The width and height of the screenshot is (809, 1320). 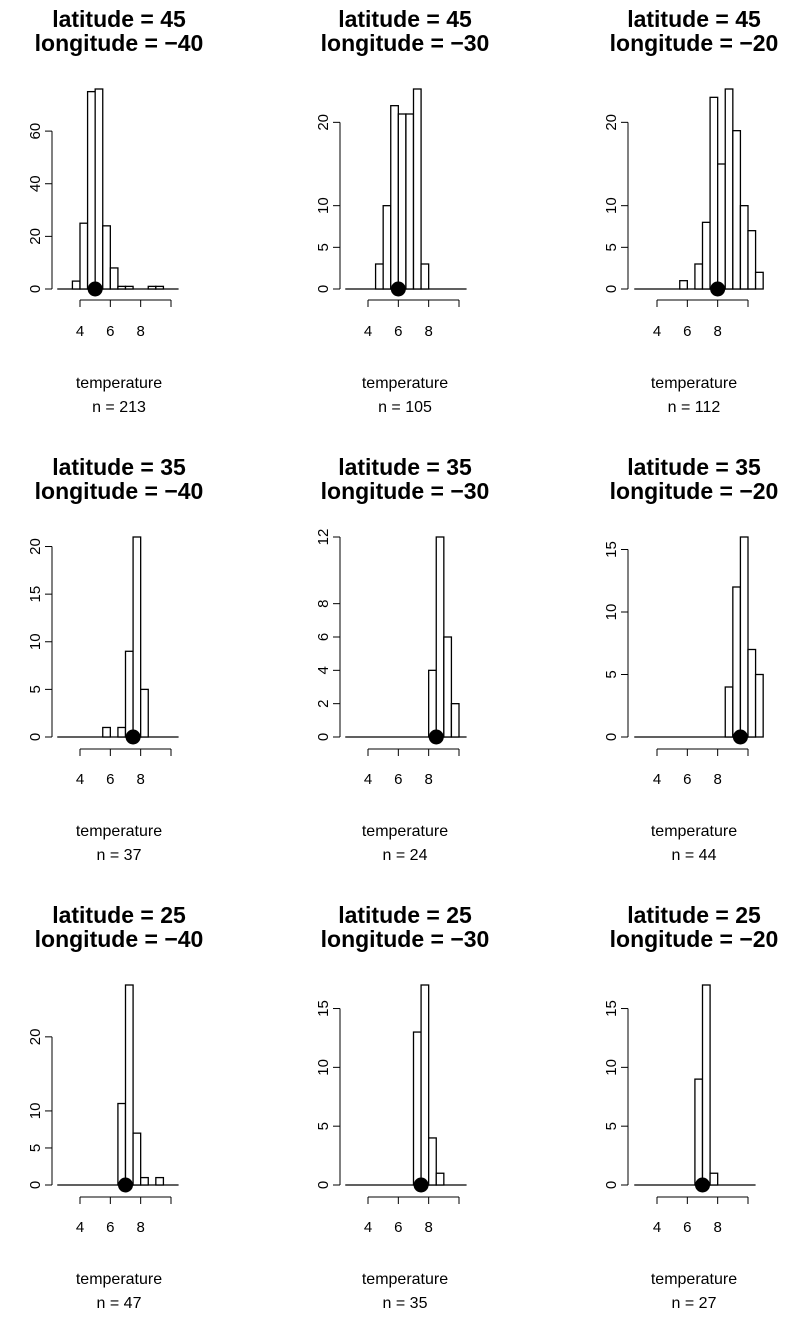 I want to click on y-tick-label: 40, so click(x=35, y=183).